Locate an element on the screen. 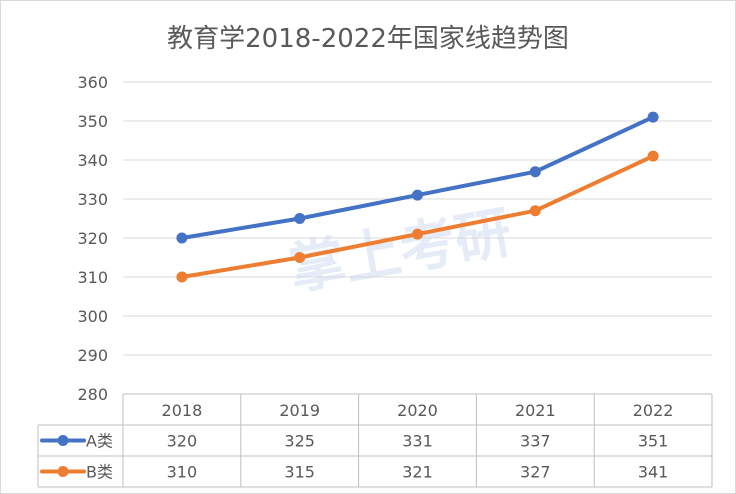 The image size is (736, 494). table-value: 321 is located at coordinates (417, 472).